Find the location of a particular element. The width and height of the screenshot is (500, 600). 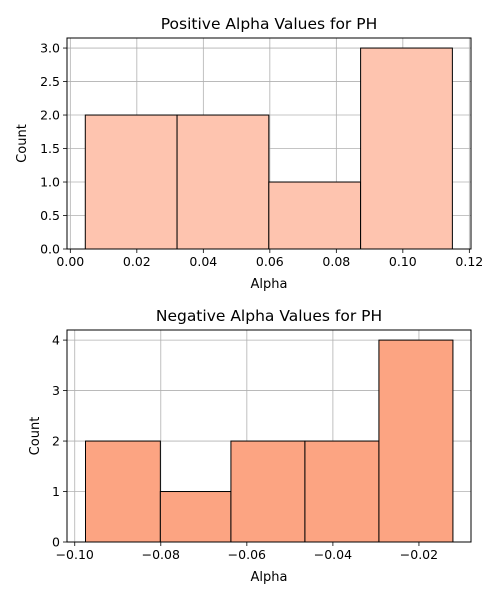

chart-title: Negative Alpha Values for PH is located at coordinates (269, 316).